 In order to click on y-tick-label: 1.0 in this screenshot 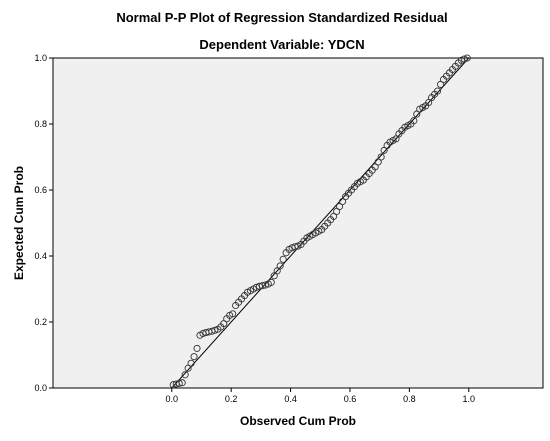, I will do `click(40, 58)`.